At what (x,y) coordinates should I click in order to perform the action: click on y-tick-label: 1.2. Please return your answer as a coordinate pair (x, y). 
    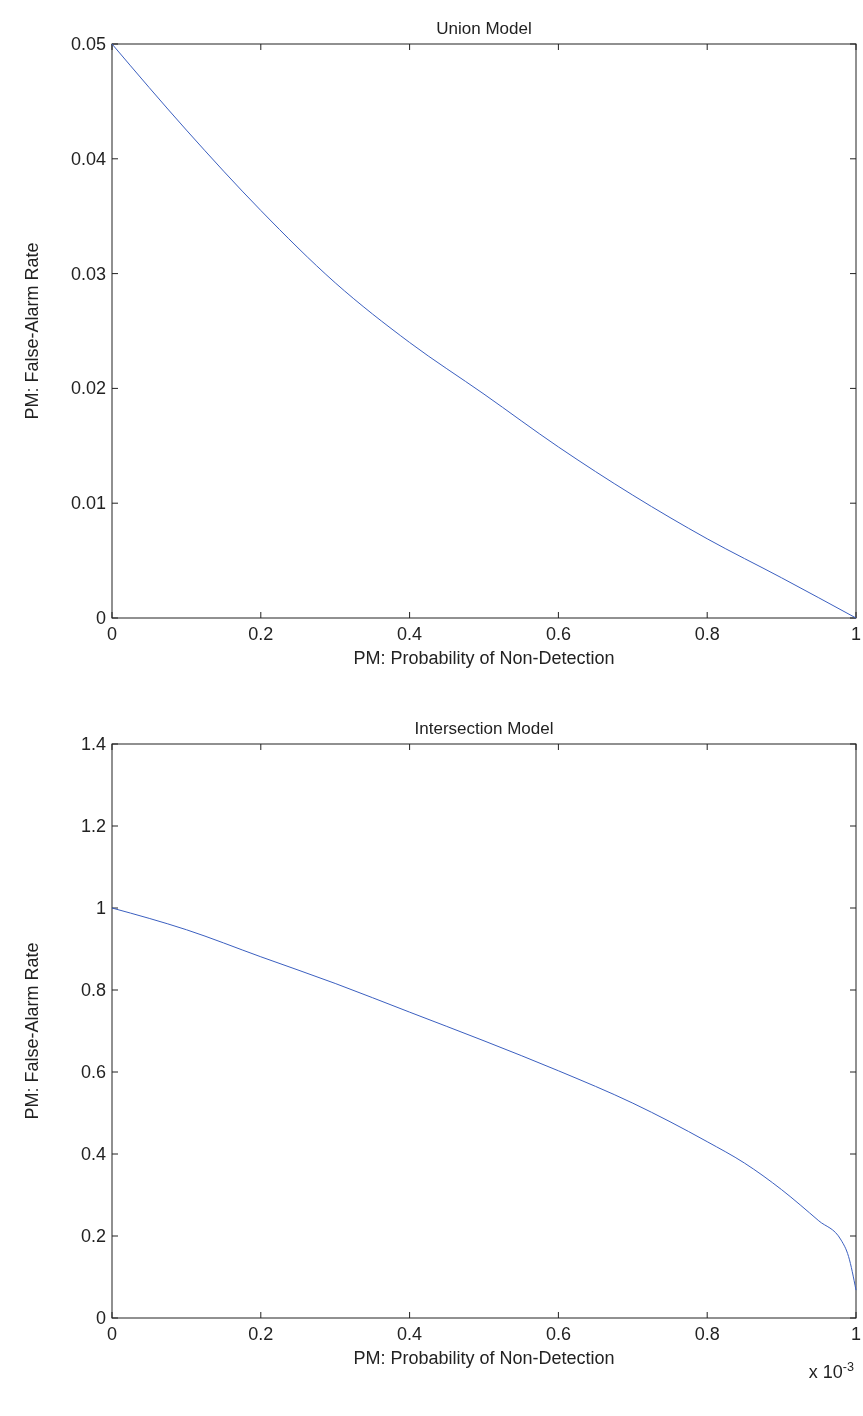
    Looking at the image, I should click on (93, 826).